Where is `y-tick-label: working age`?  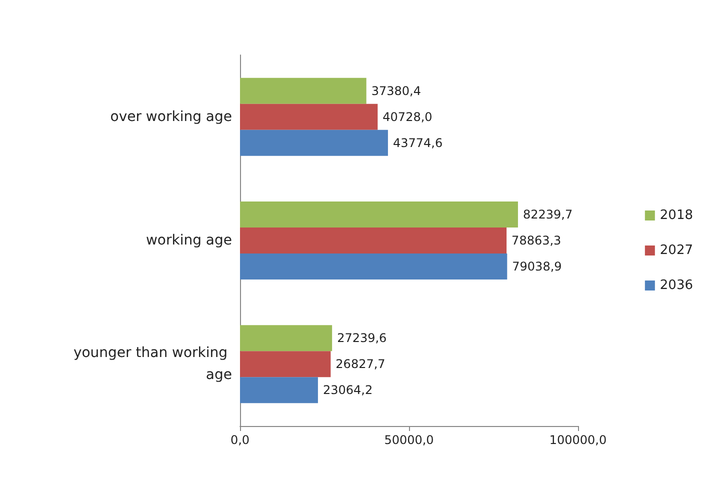 y-tick-label: working age is located at coordinates (189, 240).